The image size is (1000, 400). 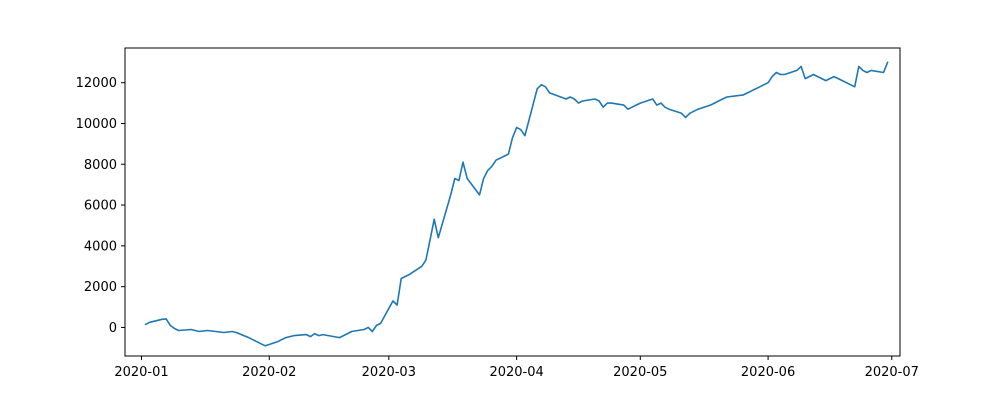 I want to click on x-tick-label: 2020-04, so click(x=516, y=372).